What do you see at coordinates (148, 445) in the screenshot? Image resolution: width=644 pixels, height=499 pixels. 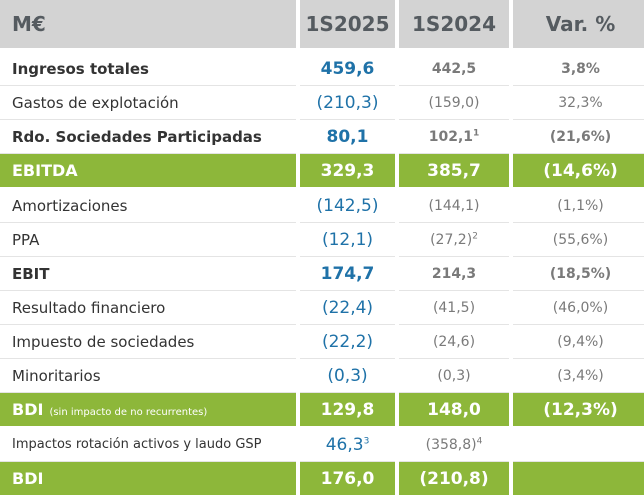 I see `row-label: Impactos rotación activos y laudo GSP` at bounding box center [148, 445].